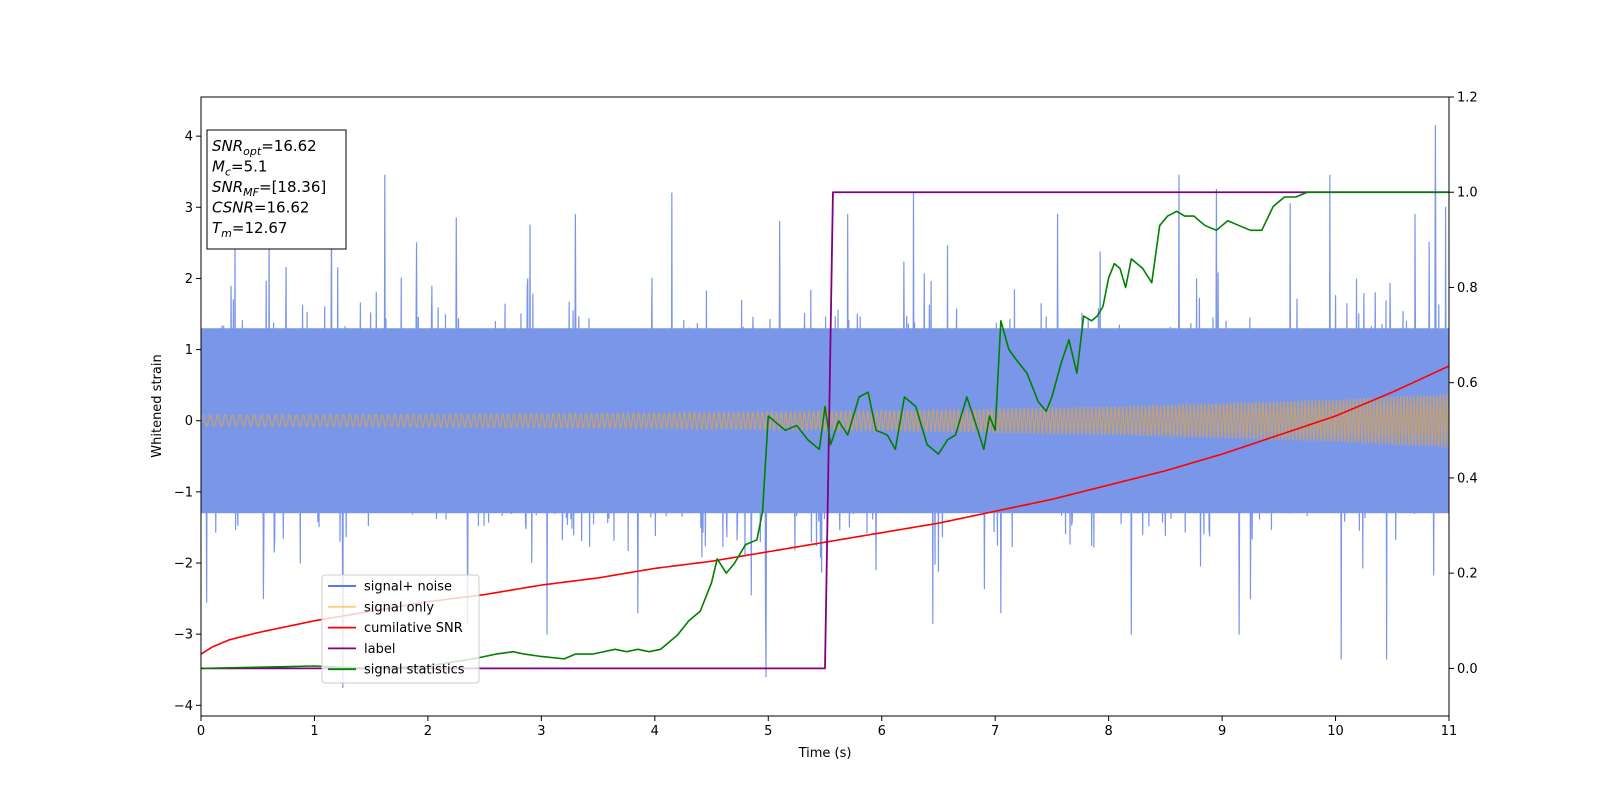 This screenshot has width=1600, height=800. Describe the element at coordinates (1467, 193) in the screenshot. I see `y-right-tick-label: 1.0` at that location.